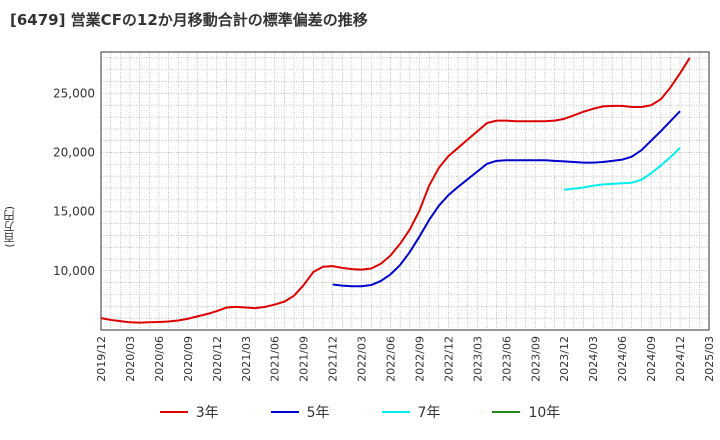 This screenshot has height=440, width=720. Describe the element at coordinates (189, 20) in the screenshot. I see `chart-title: [6479] 営業CFの12か月移動合計の標準偏差の推移` at that location.